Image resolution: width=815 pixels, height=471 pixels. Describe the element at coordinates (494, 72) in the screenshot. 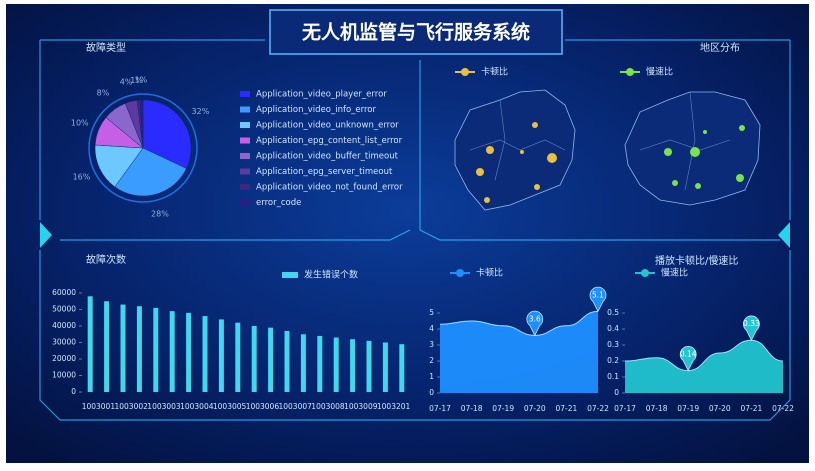

I see `map-legend-label: 卡顿比` at that location.